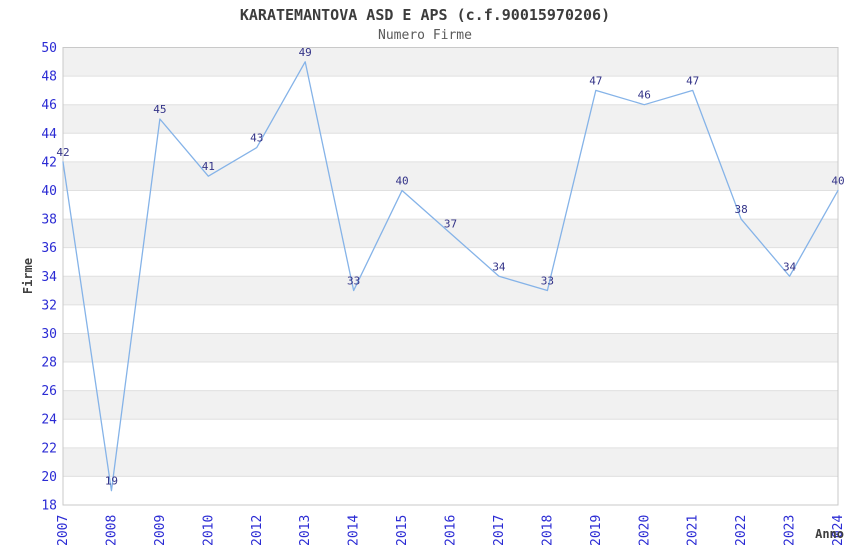 The width and height of the screenshot is (850, 550). Describe the element at coordinates (208, 166) in the screenshot. I see `data-point-label: 41` at that location.